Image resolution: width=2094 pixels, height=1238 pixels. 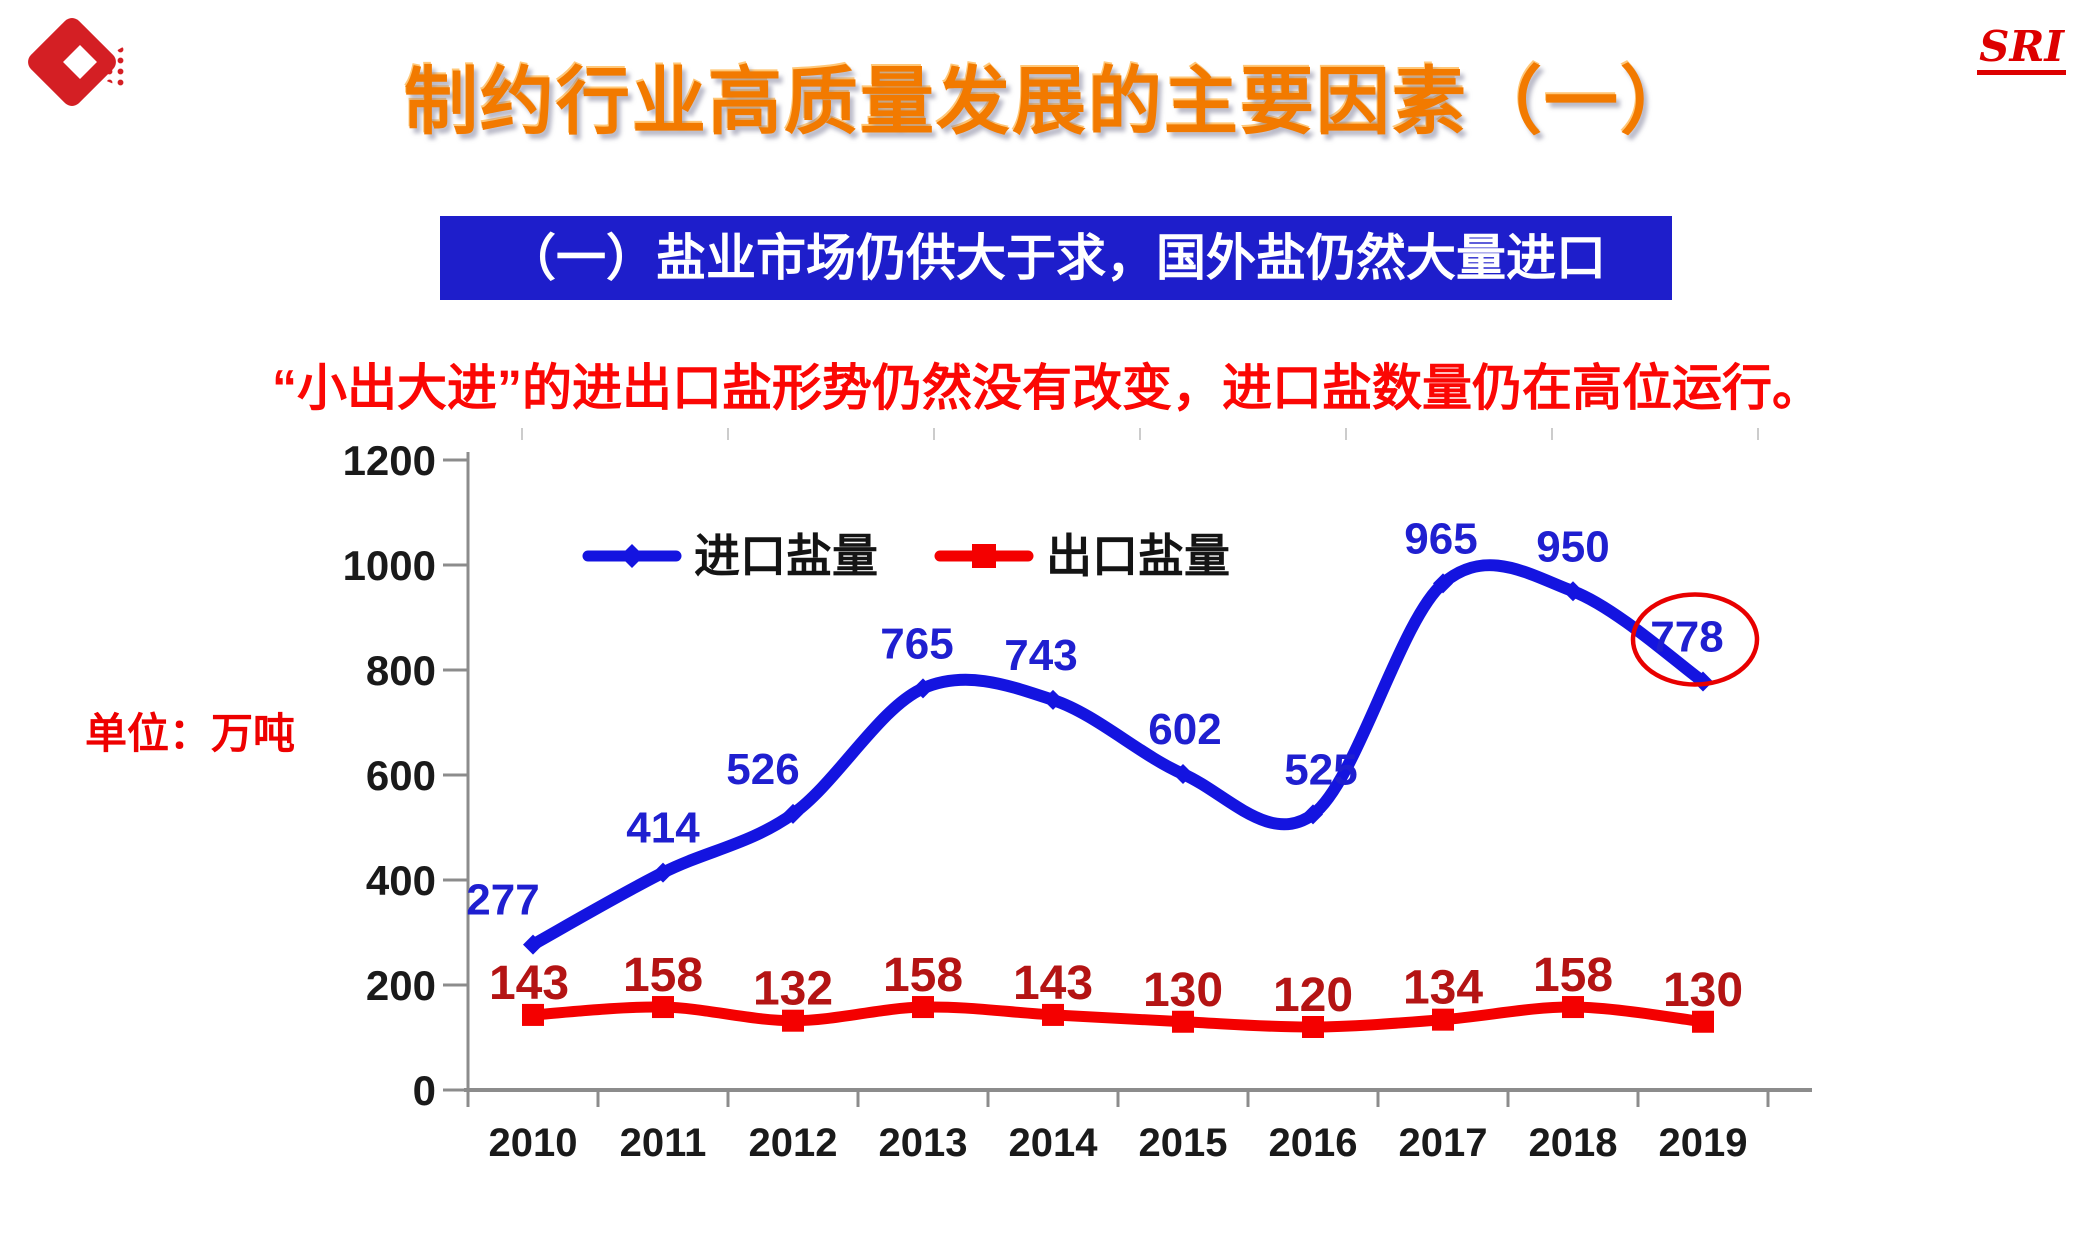 What do you see at coordinates (1140, 434) in the screenshot?
I see `top-artifact-ticks` at bounding box center [1140, 434].